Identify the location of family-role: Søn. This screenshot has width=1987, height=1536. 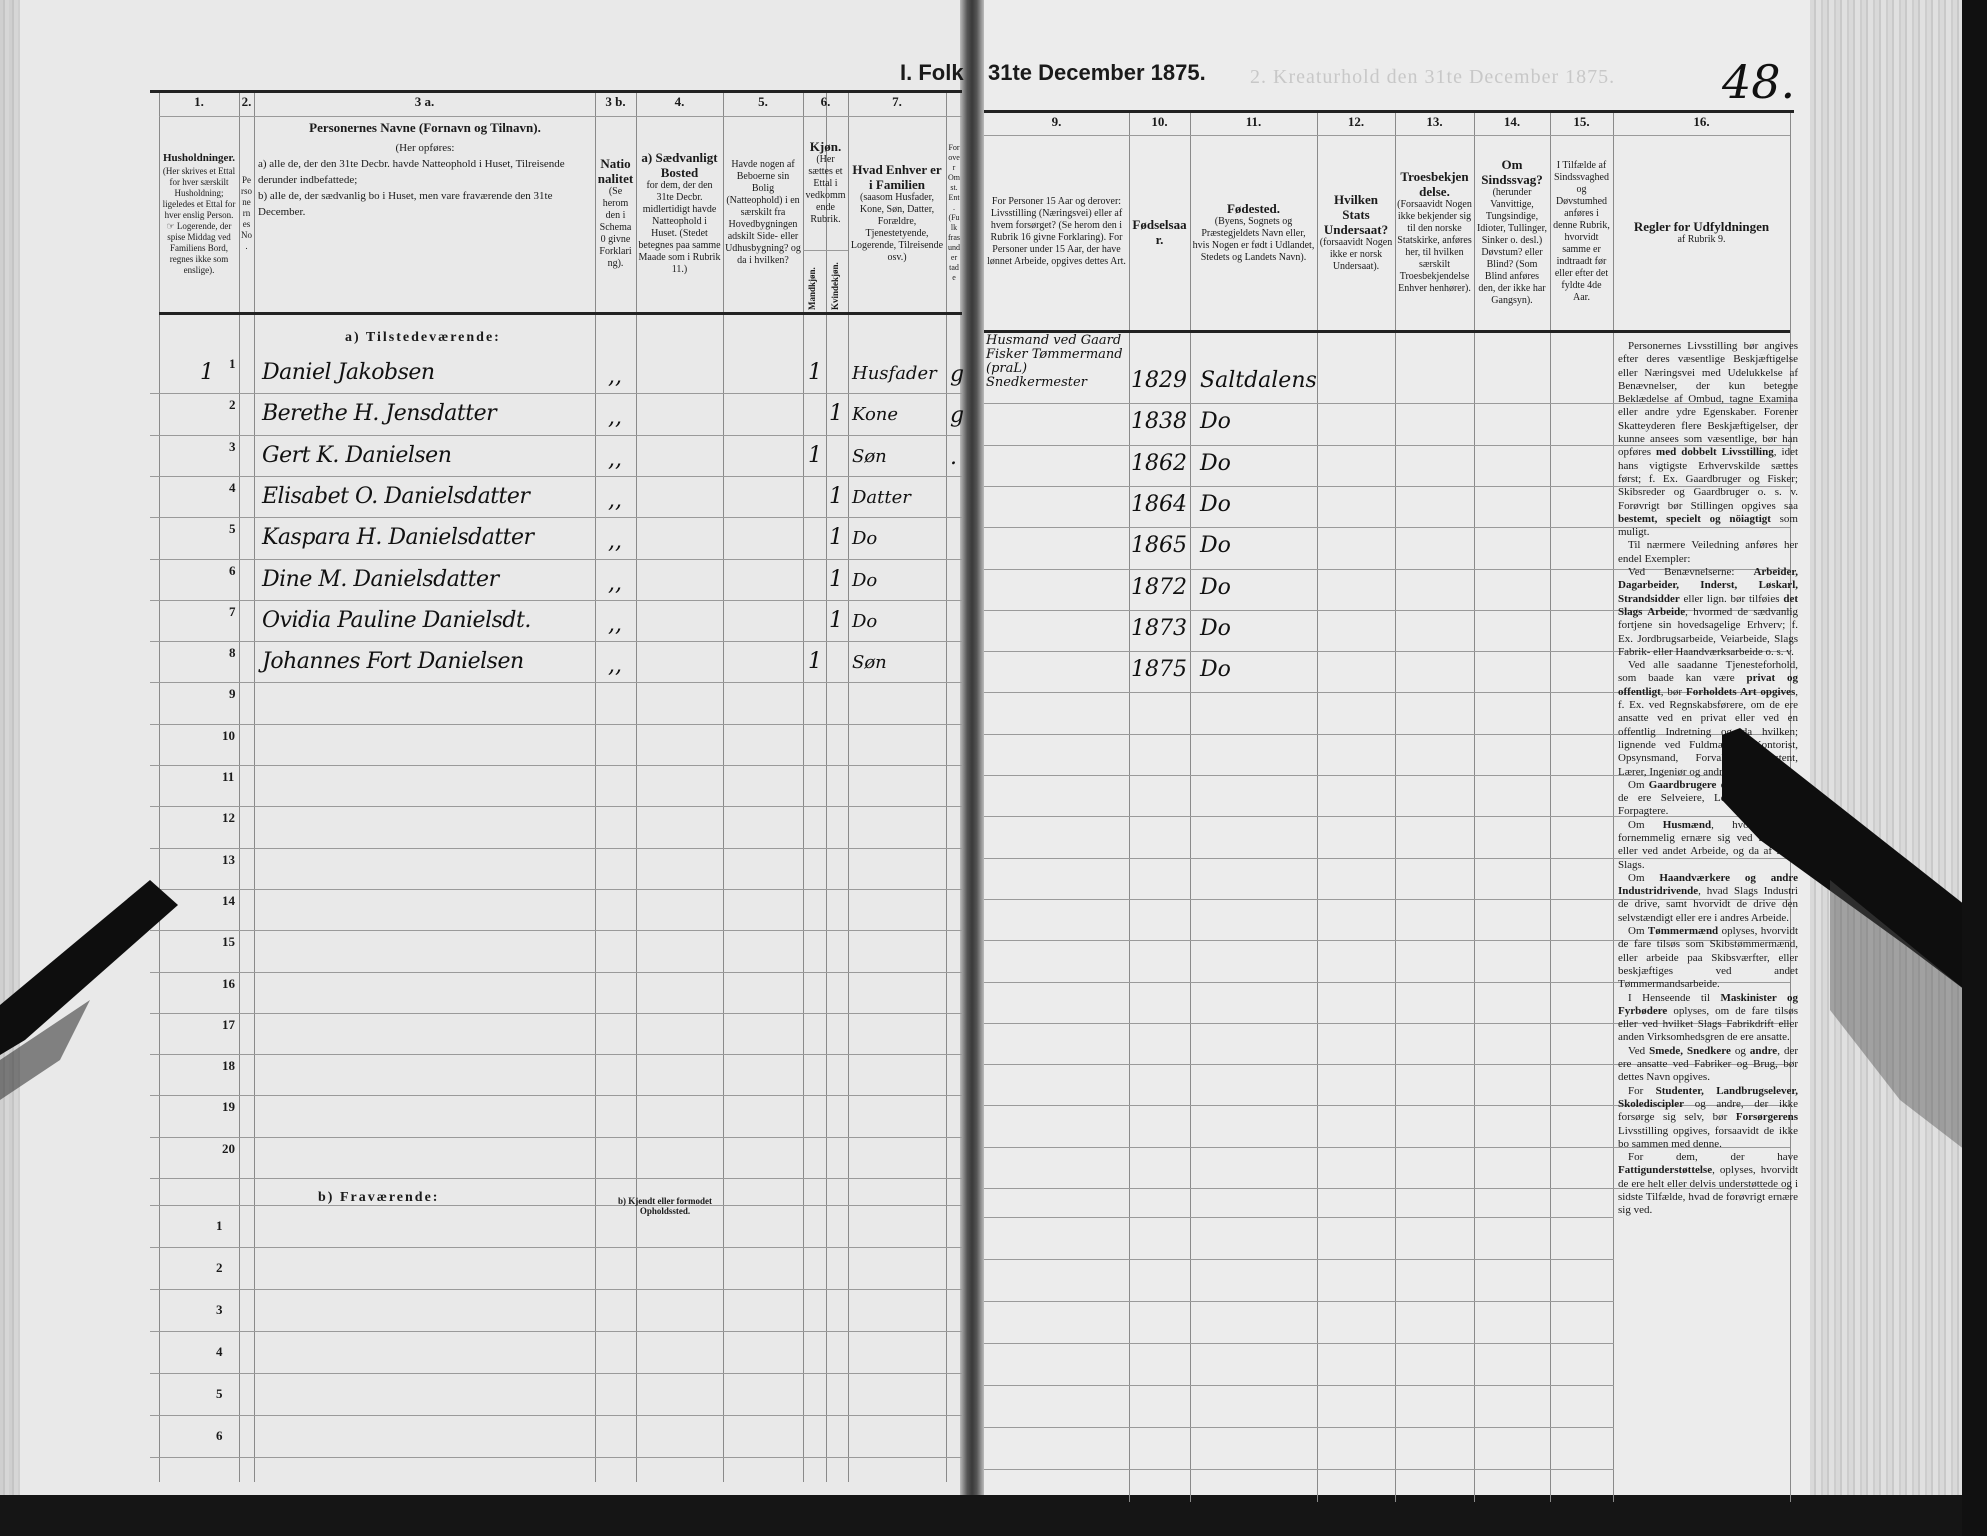
(869, 456).